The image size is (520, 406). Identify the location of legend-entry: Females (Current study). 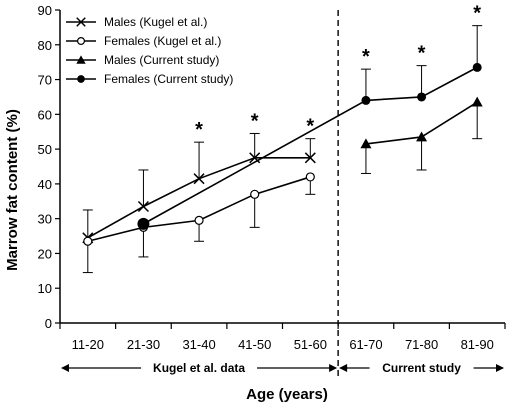
(168, 79).